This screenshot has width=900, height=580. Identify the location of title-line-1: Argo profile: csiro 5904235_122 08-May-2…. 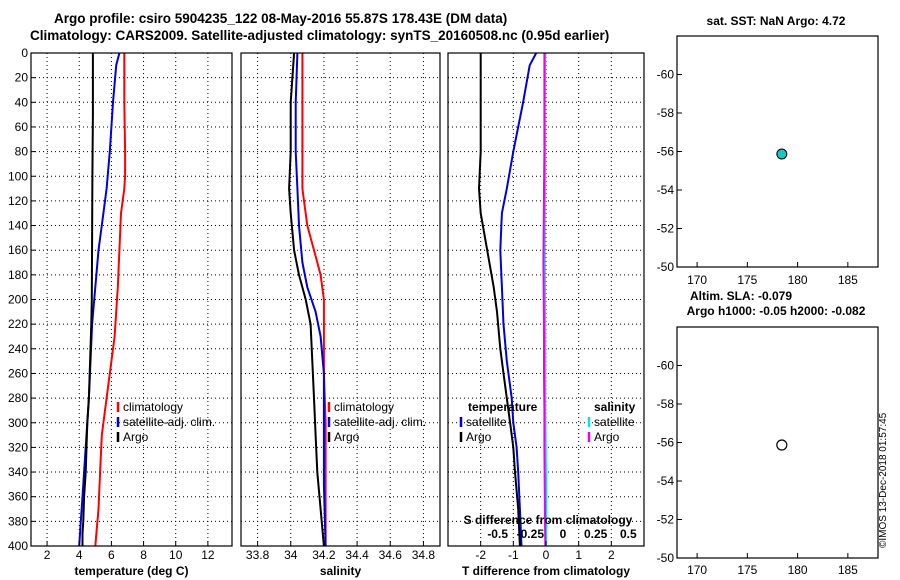
(281, 18).